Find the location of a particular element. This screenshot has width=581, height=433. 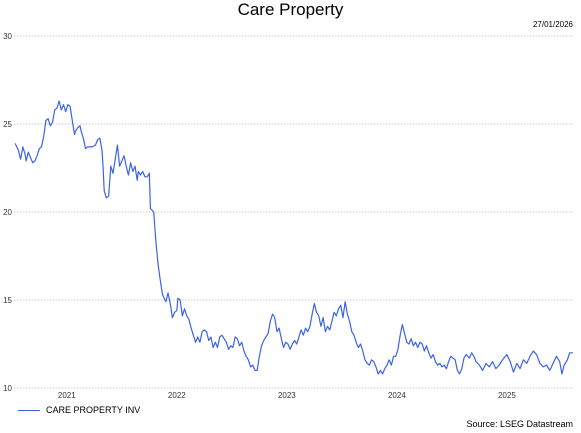

chart-title: Care Property is located at coordinates (290, 9).